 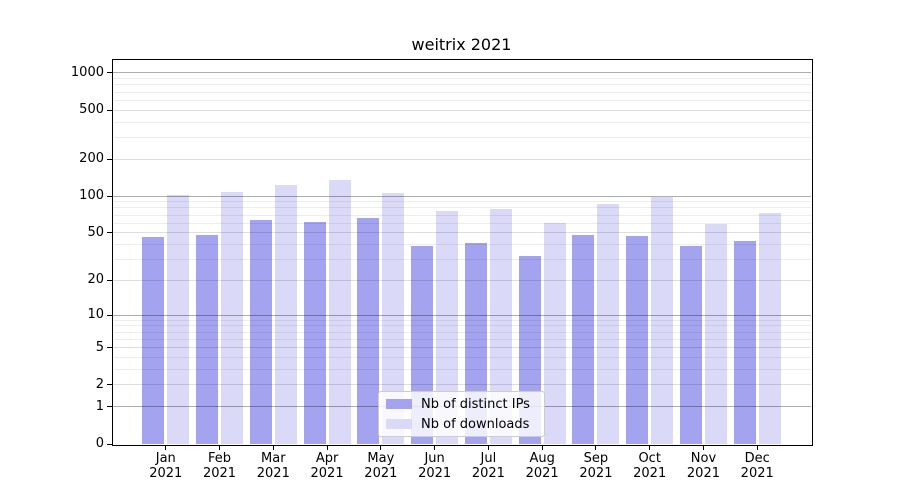 What do you see at coordinates (381, 458) in the screenshot?
I see `x-axis-tick-label-line: May` at bounding box center [381, 458].